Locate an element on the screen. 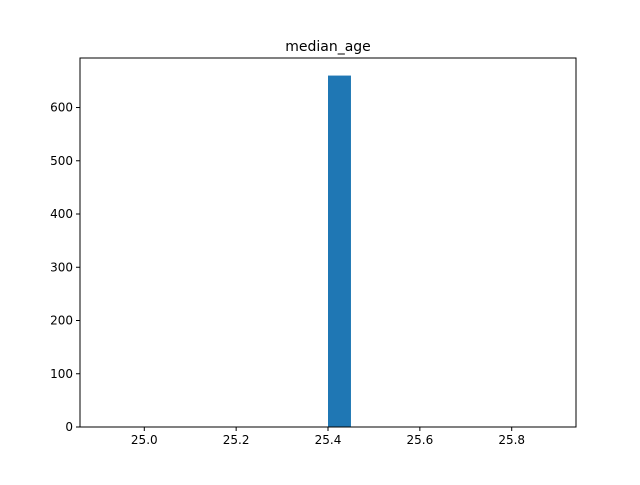 This screenshot has width=640, height=485. x-tick-label: 25.6 is located at coordinates (419, 440).